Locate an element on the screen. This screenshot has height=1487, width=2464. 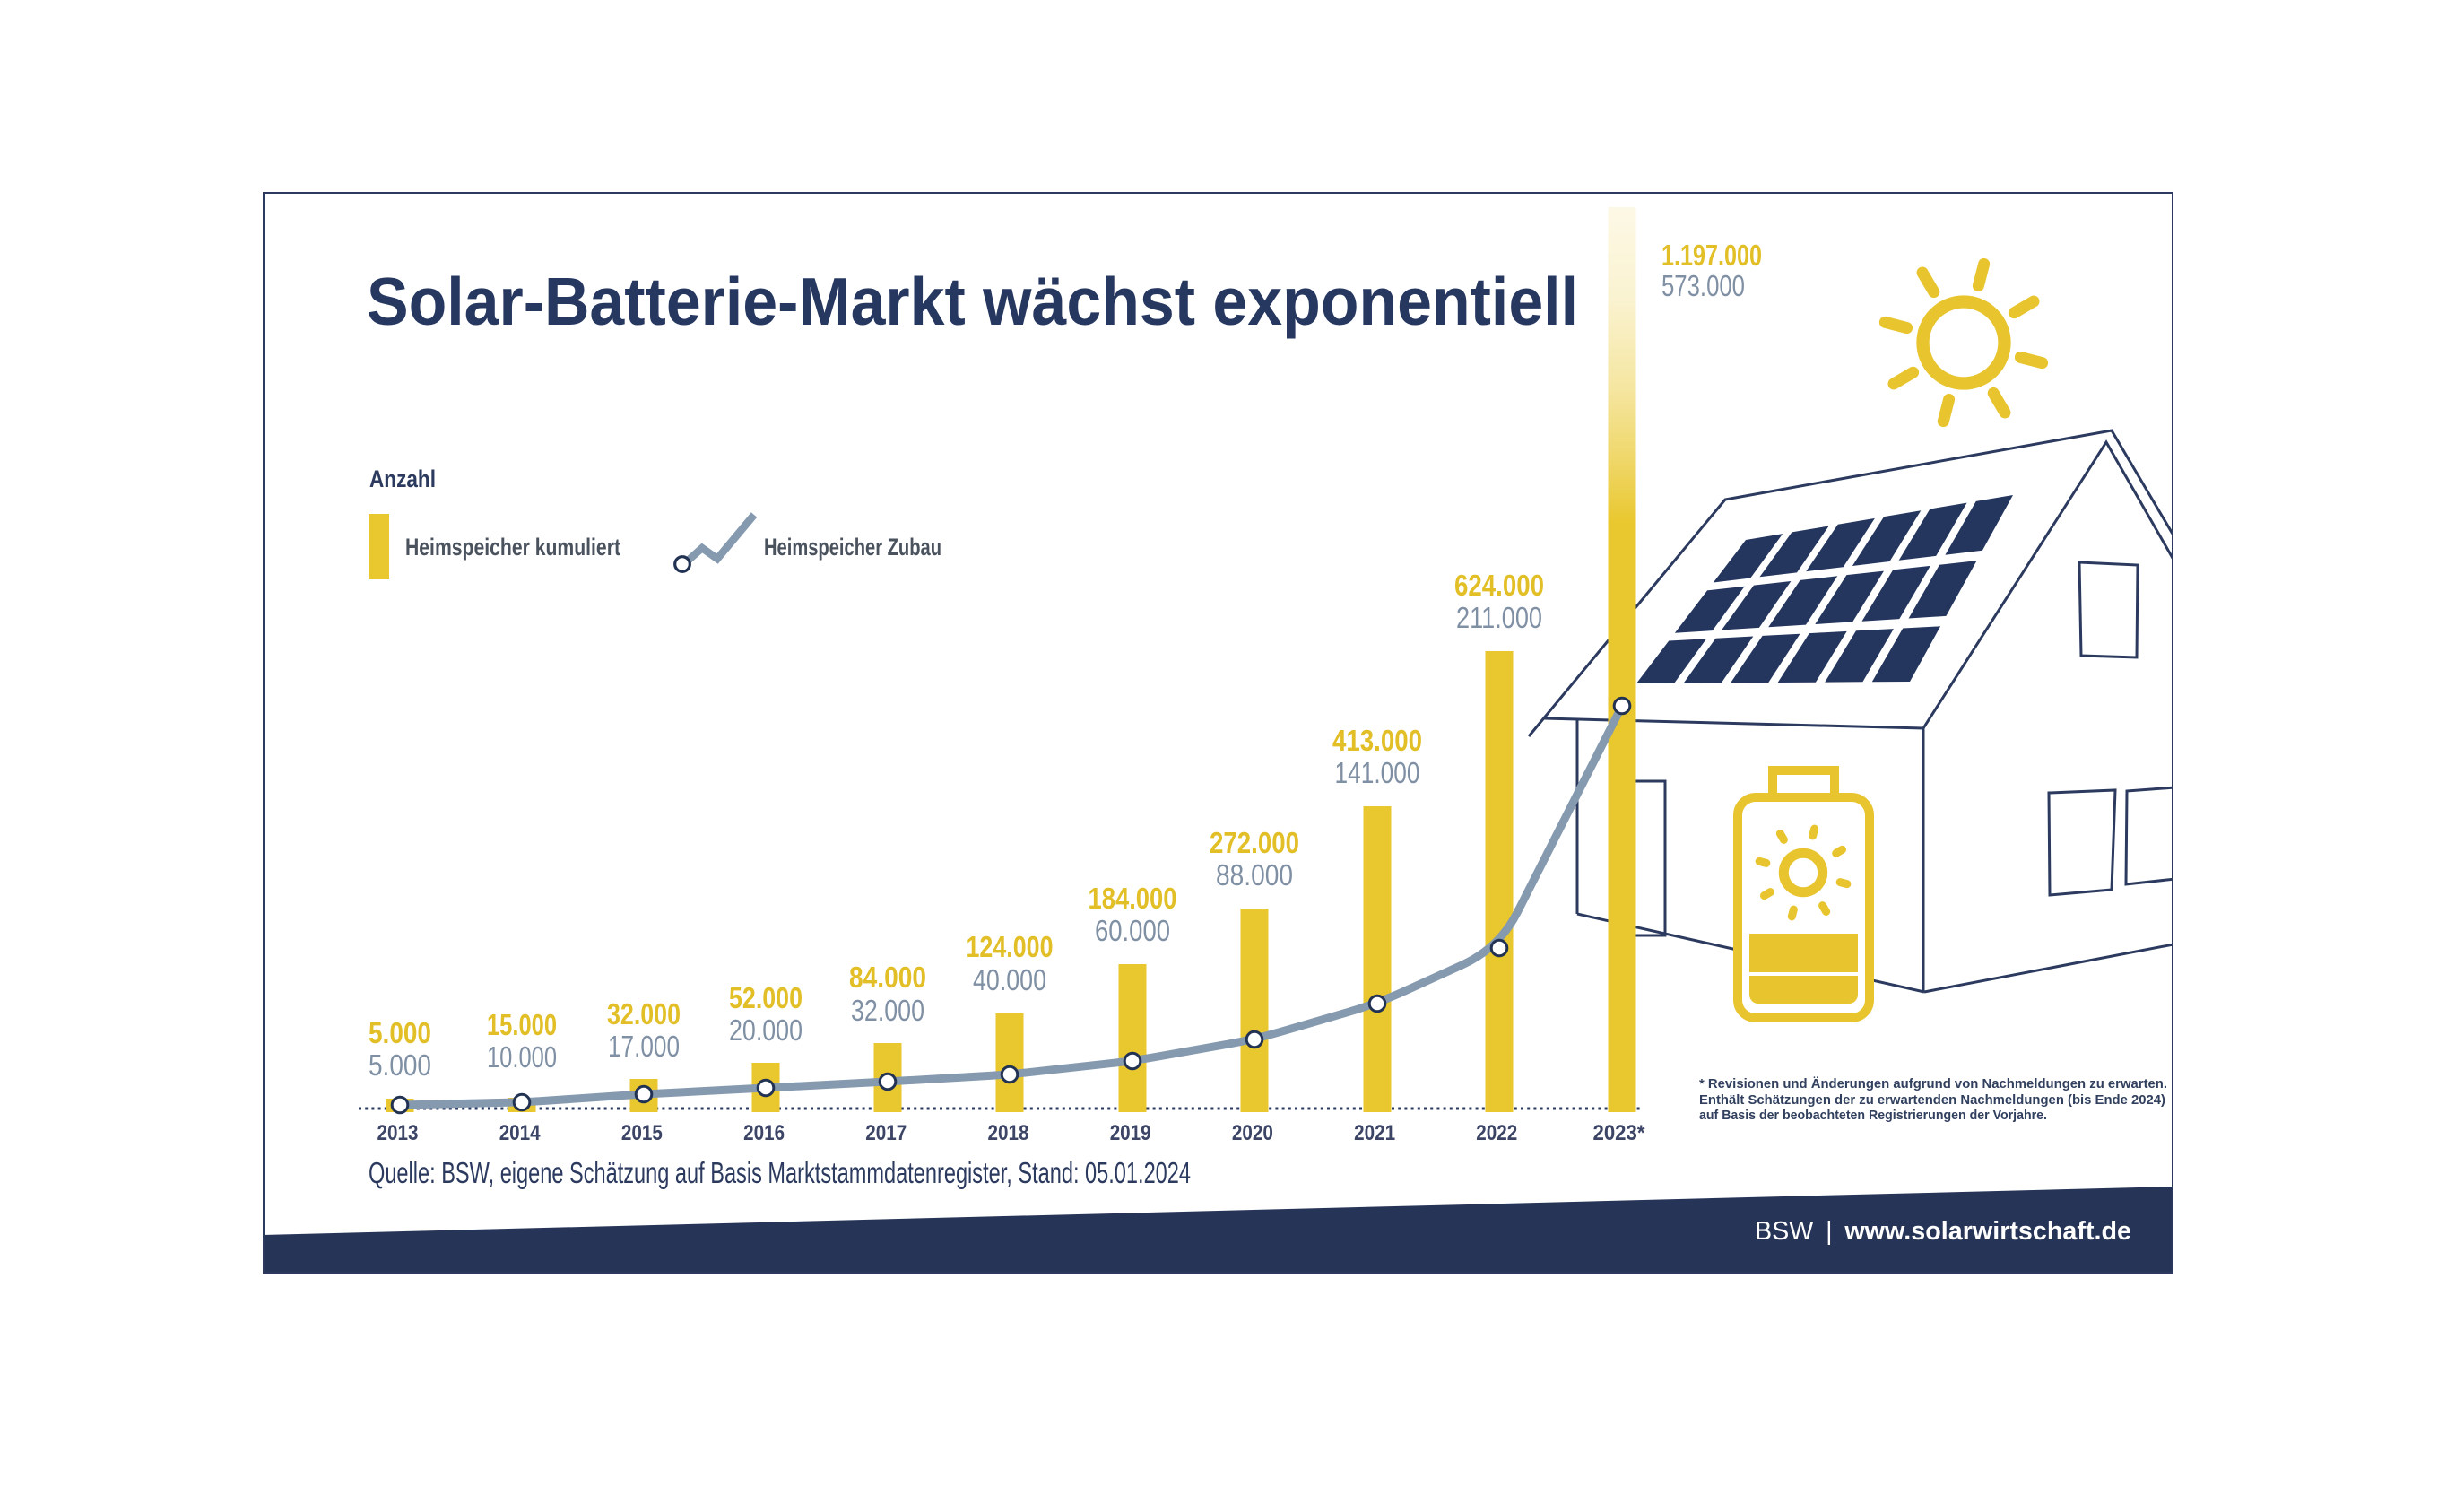
svg-text: 2023* is located at coordinates (1619, 1133).